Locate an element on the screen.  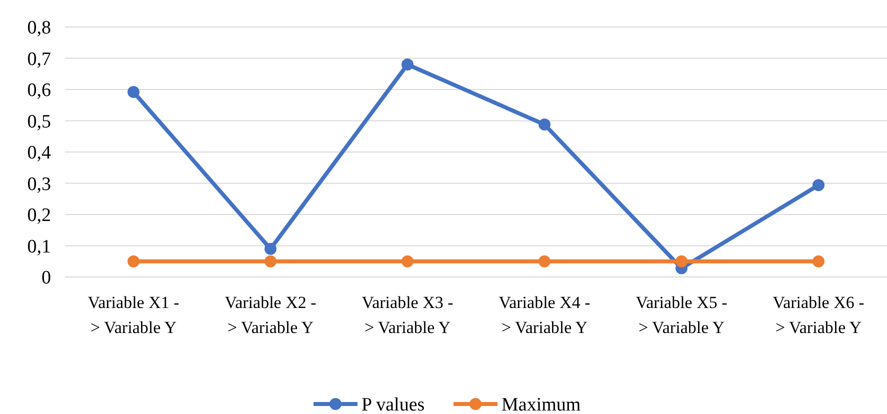
x-tick-label: Variable X3 -> Variable Y is located at coordinates (408, 315).